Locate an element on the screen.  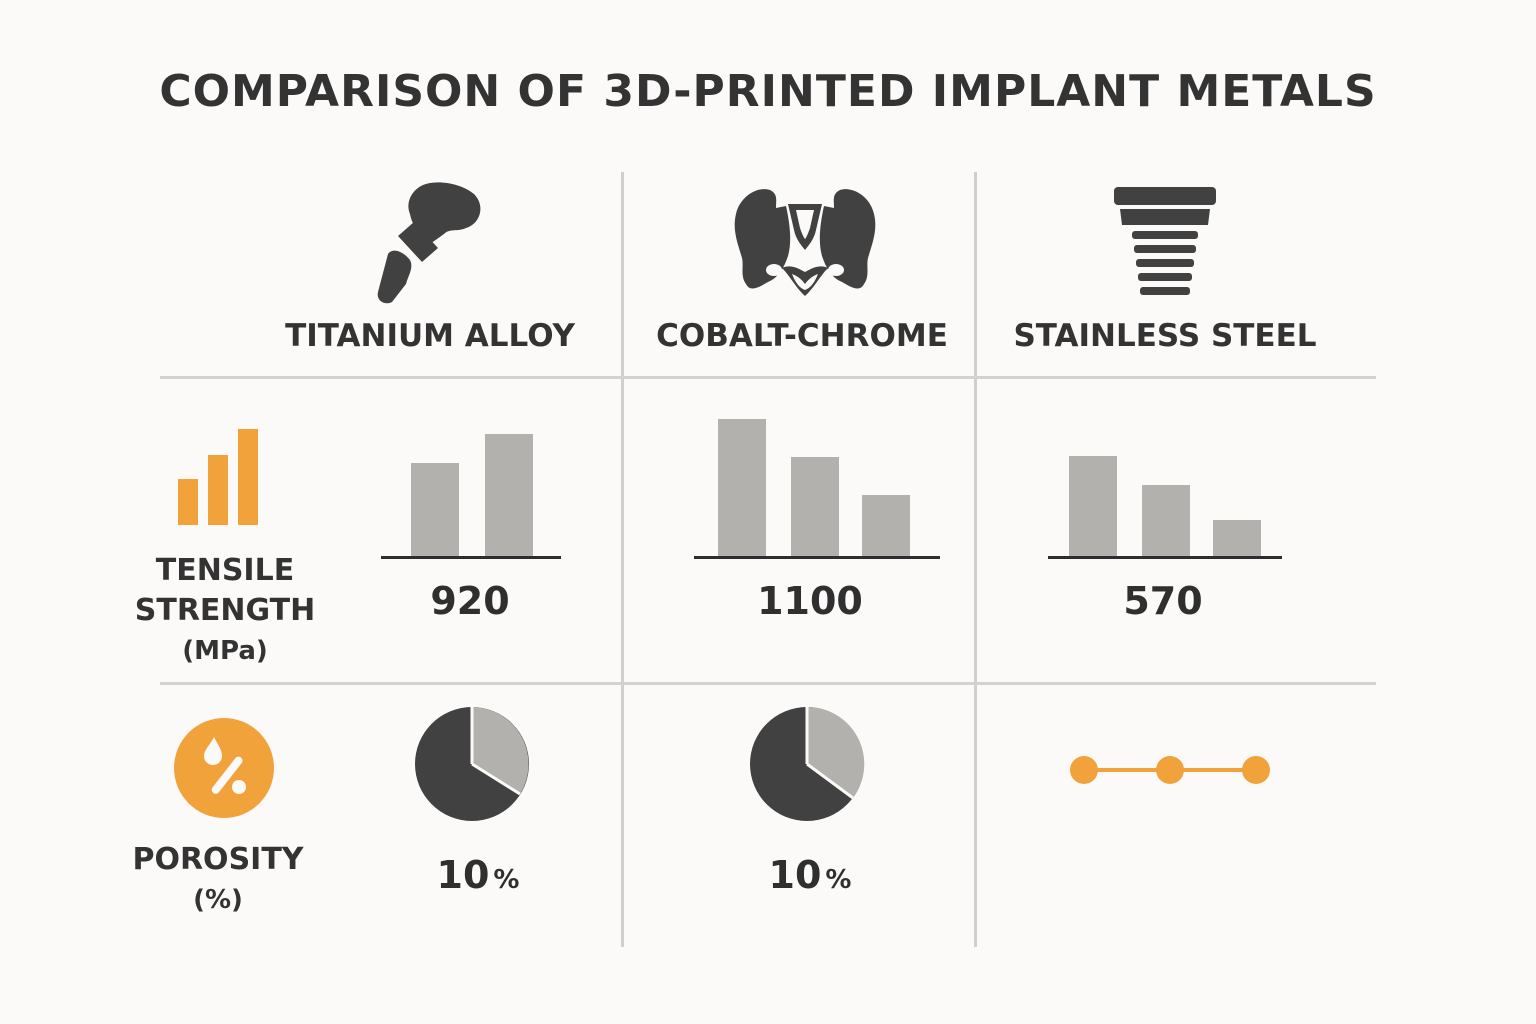
row-label-tensile-unit: (MPa) is located at coordinates (225, 651).